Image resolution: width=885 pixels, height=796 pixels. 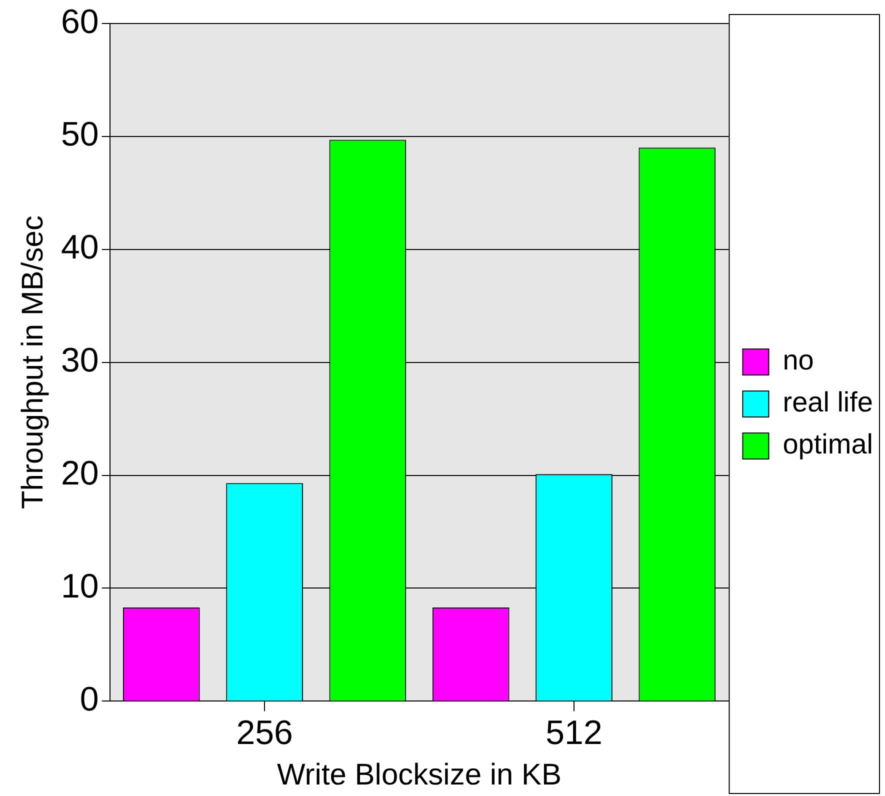 What do you see at coordinates (79, 587) in the screenshot?
I see `y-tick-label: 10` at bounding box center [79, 587].